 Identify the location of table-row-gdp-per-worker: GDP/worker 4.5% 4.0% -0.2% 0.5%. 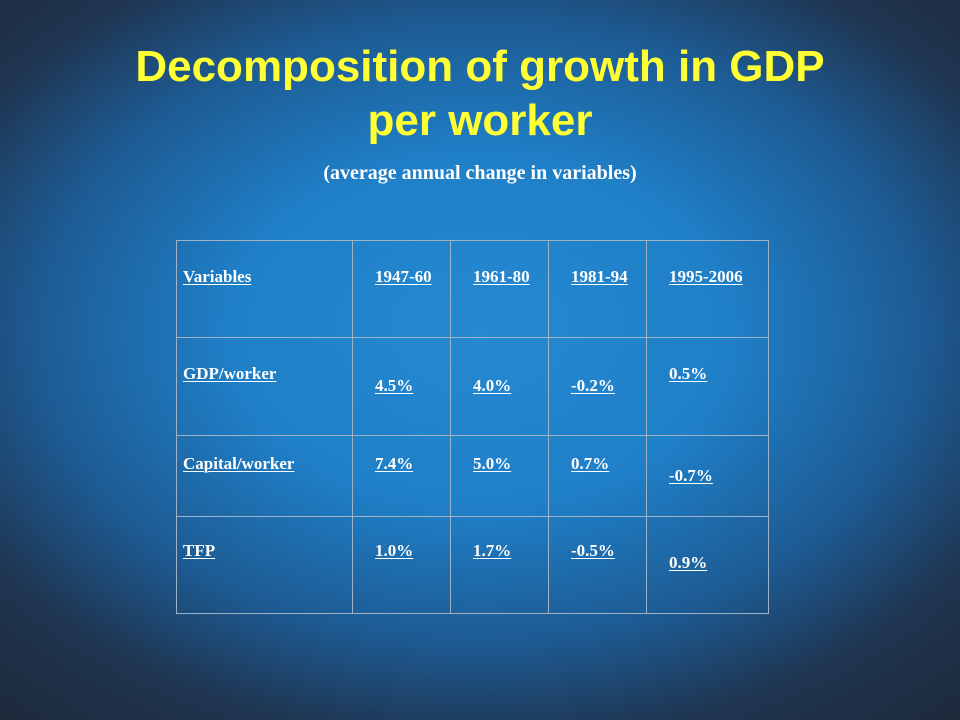
(472, 386).